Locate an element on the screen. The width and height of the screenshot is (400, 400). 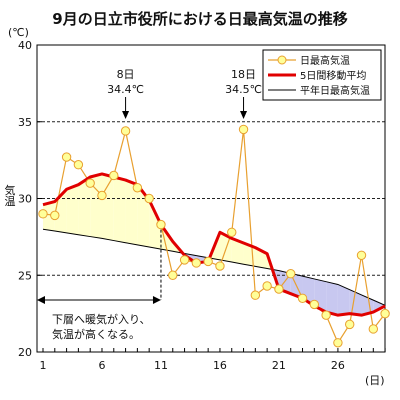
range-arrow-left-head is located at coordinates (41, 300).